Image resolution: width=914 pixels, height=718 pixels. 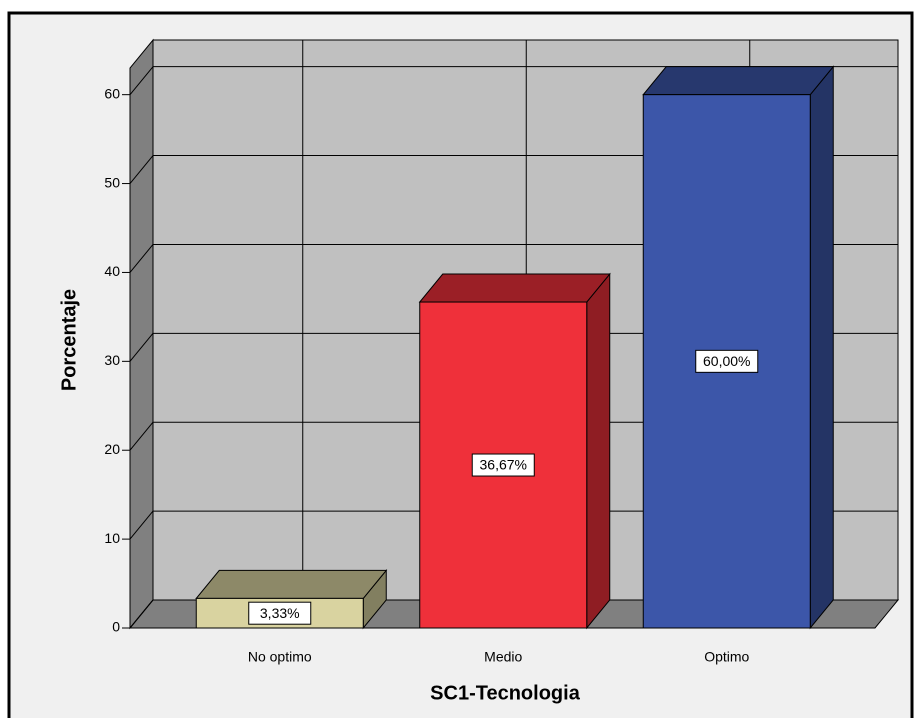 I want to click on x-tick-label: Medio, so click(x=503, y=657).